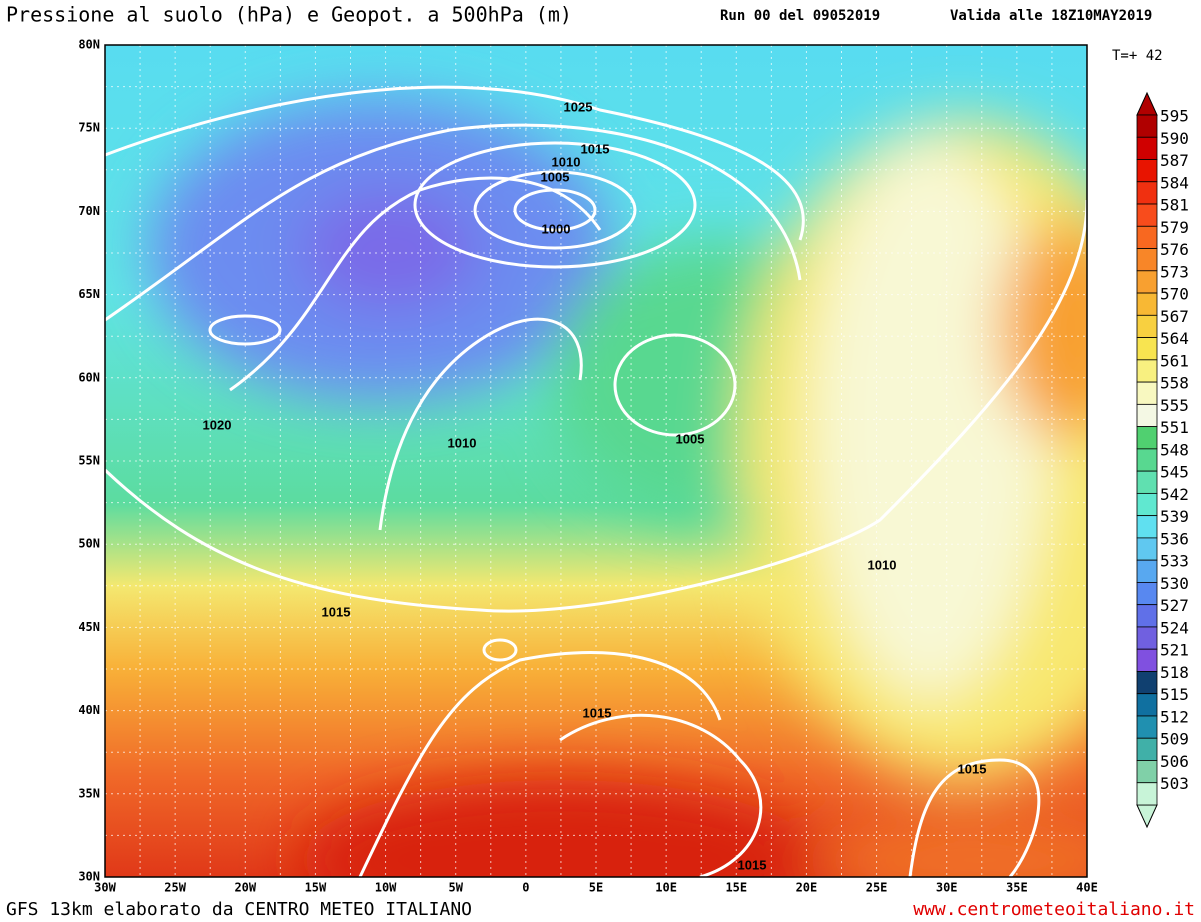 This screenshot has width=1201, height=922. What do you see at coordinates (1147, 816) in the screenshot?
I see `colorbar-arrow-bottom` at bounding box center [1147, 816].